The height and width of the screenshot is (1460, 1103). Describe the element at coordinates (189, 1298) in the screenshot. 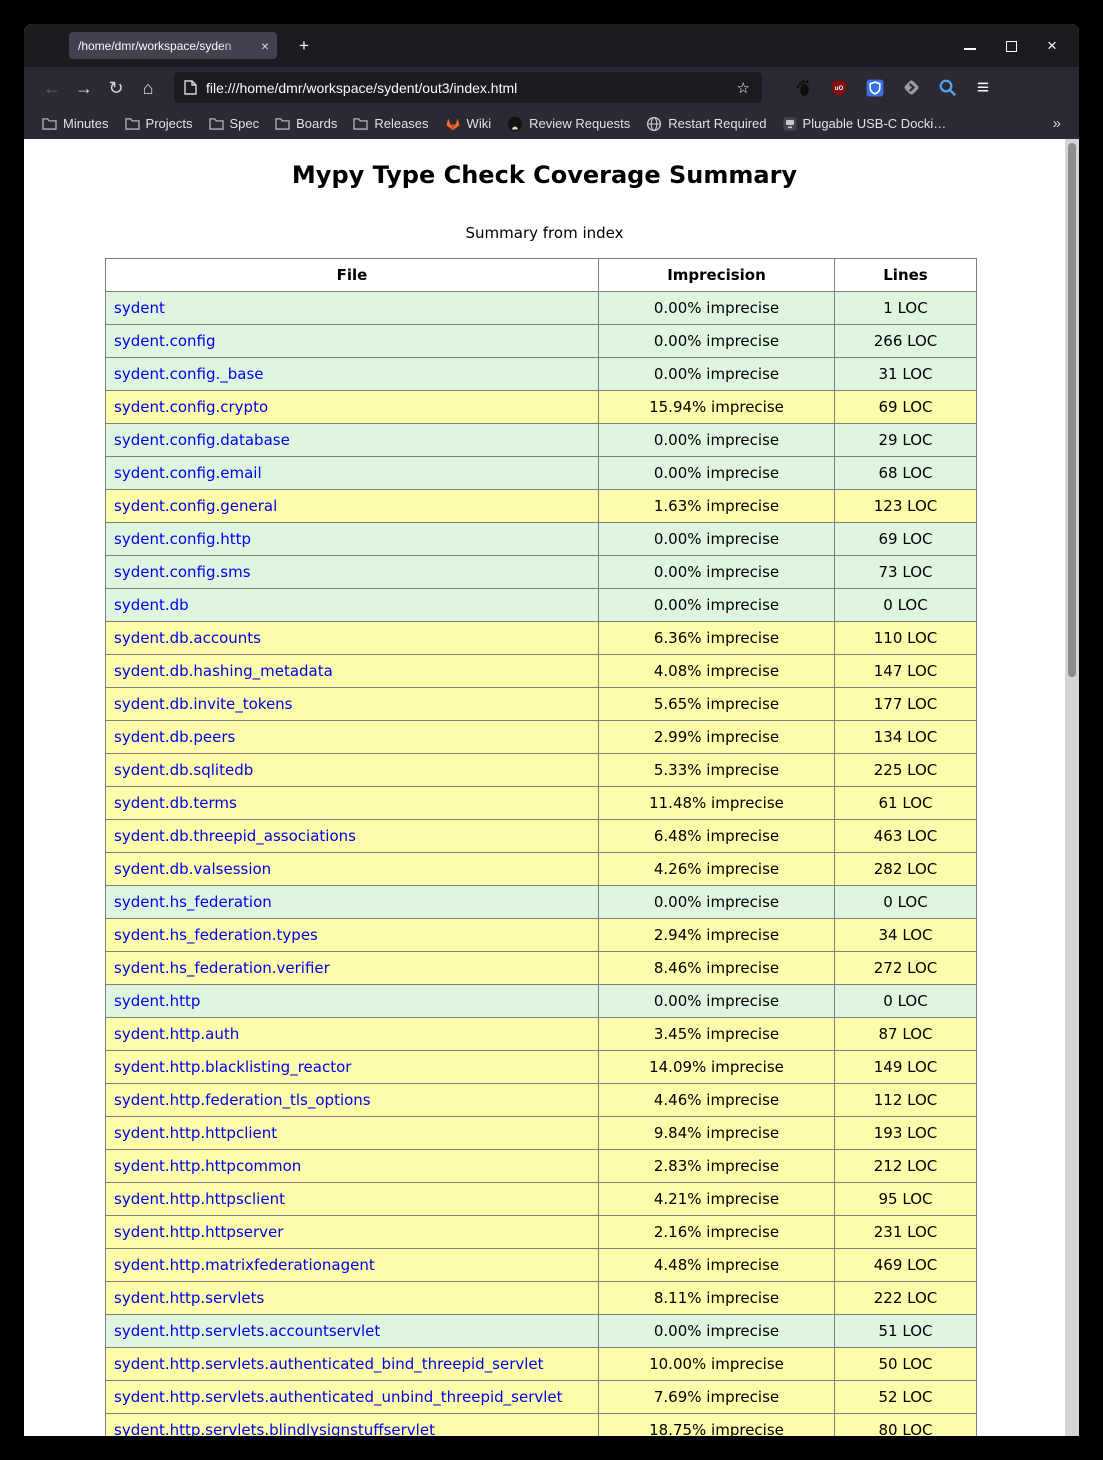

I see `file-link: sydent.http.servlets` at that location.